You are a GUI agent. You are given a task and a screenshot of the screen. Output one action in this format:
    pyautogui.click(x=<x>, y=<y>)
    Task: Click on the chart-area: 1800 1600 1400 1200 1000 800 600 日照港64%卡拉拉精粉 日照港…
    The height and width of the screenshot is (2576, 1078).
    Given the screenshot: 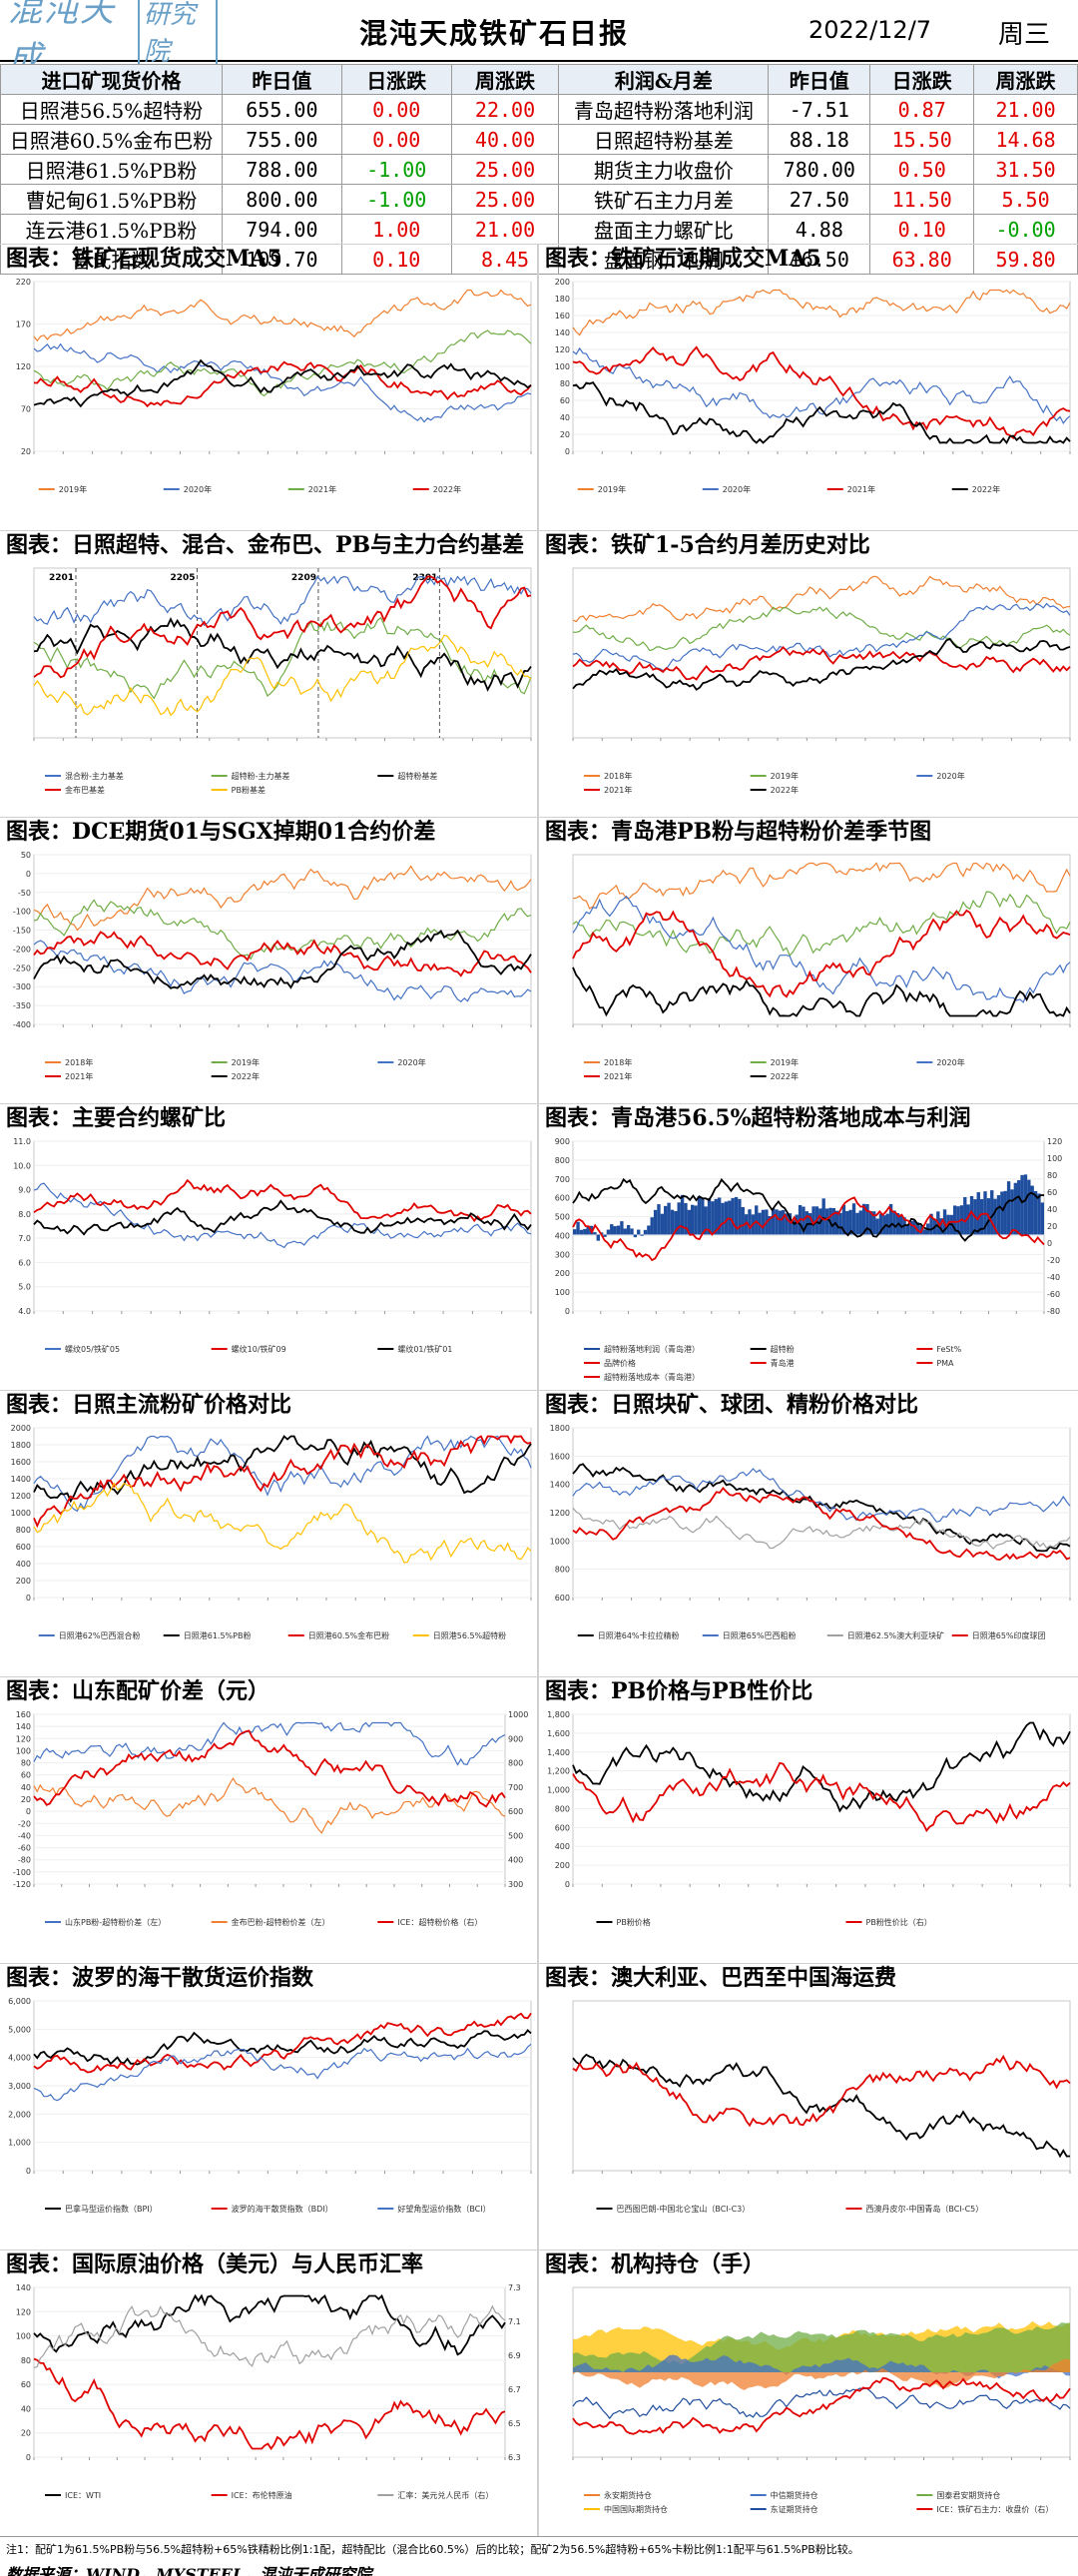 What is the action you would take?
    pyautogui.click(x=808, y=1547)
    